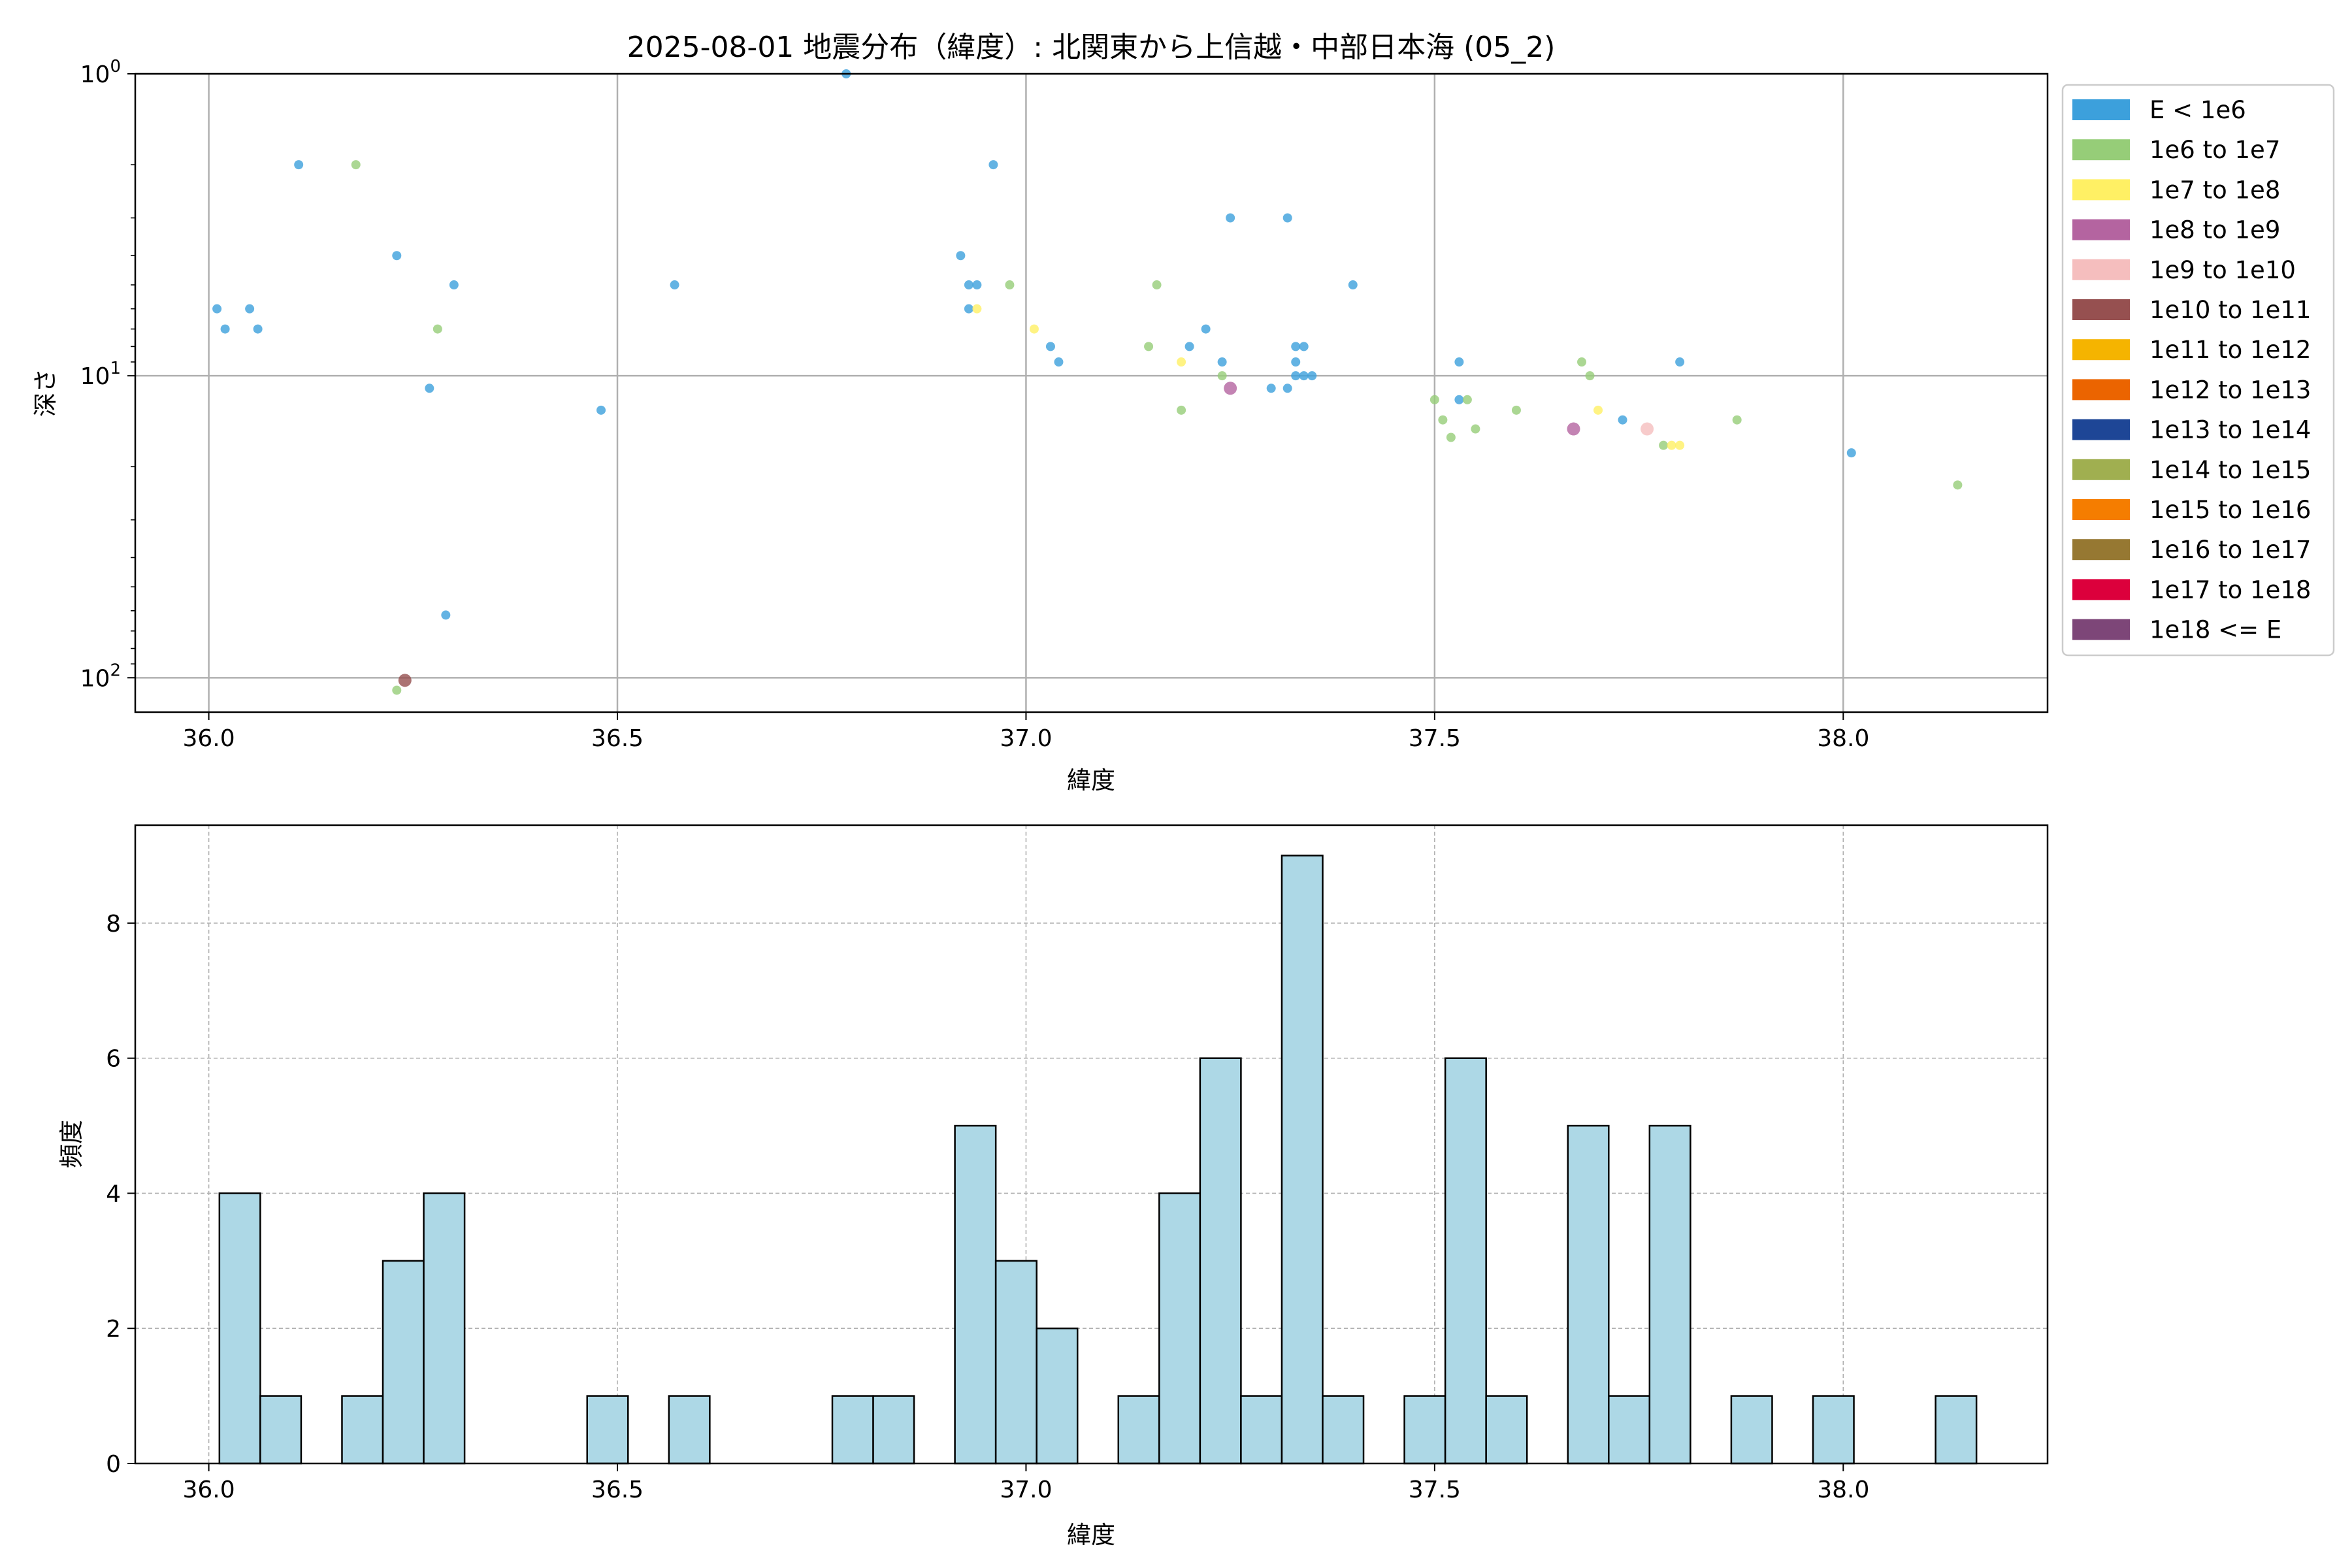 The height and width of the screenshot is (1568, 2352). Describe the element at coordinates (2230, 390) in the screenshot. I see `legend-label: 1e12 to 1e13` at that location.